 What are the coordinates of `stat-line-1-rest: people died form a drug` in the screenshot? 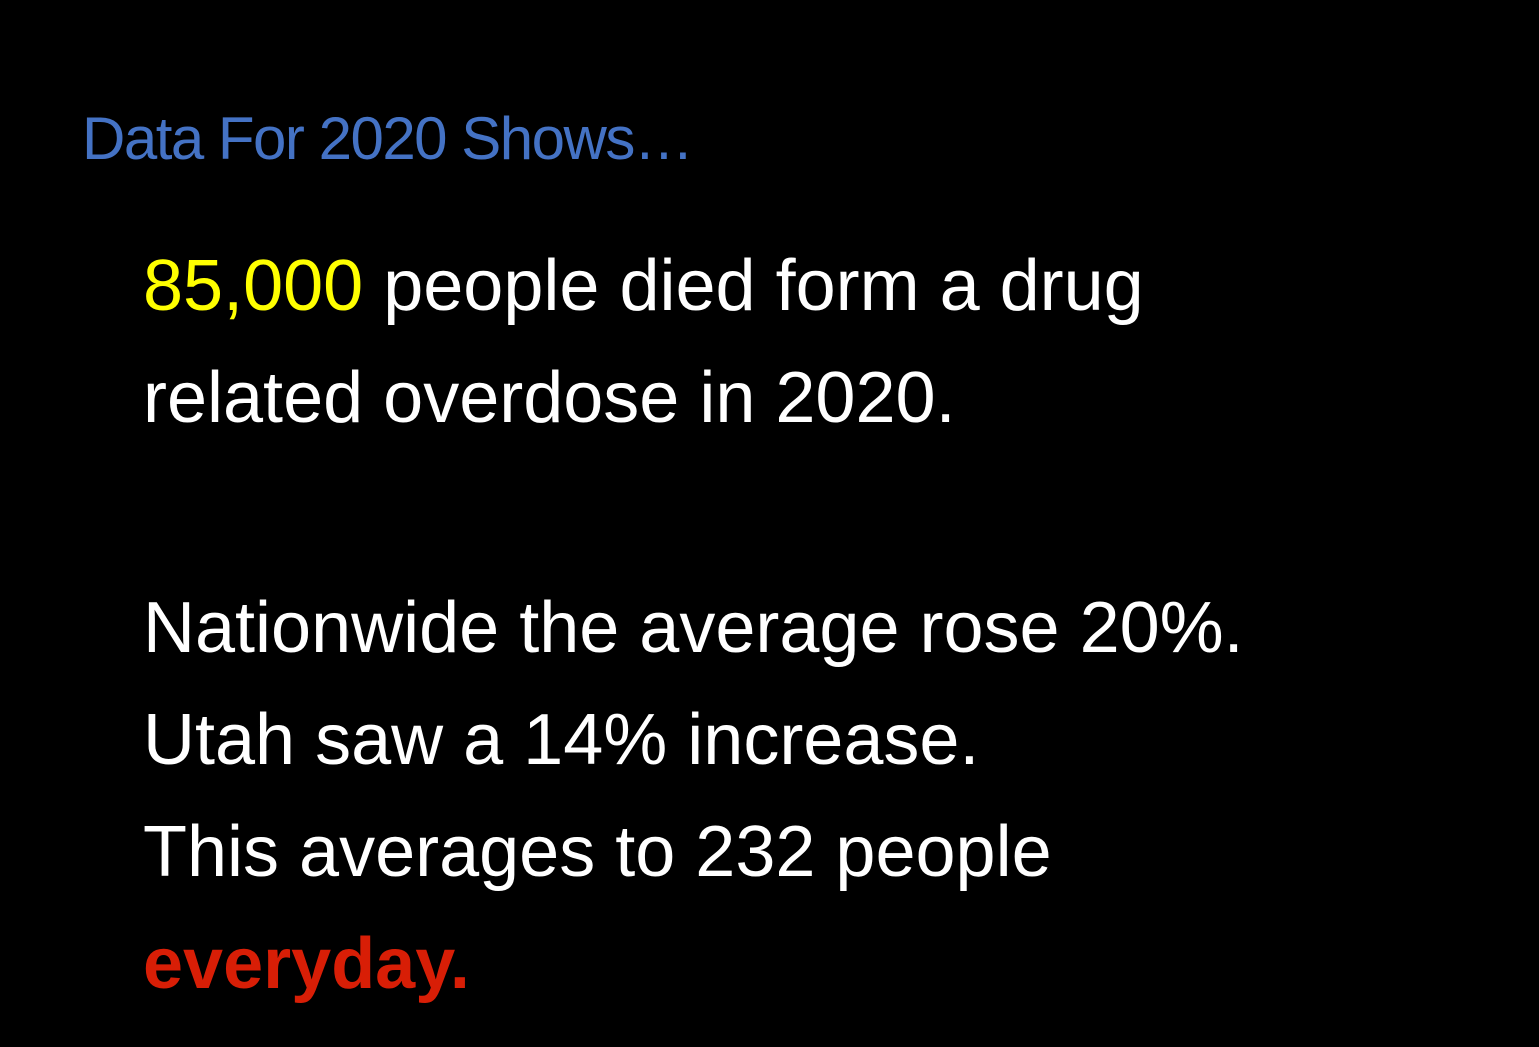 It's located at (753, 286).